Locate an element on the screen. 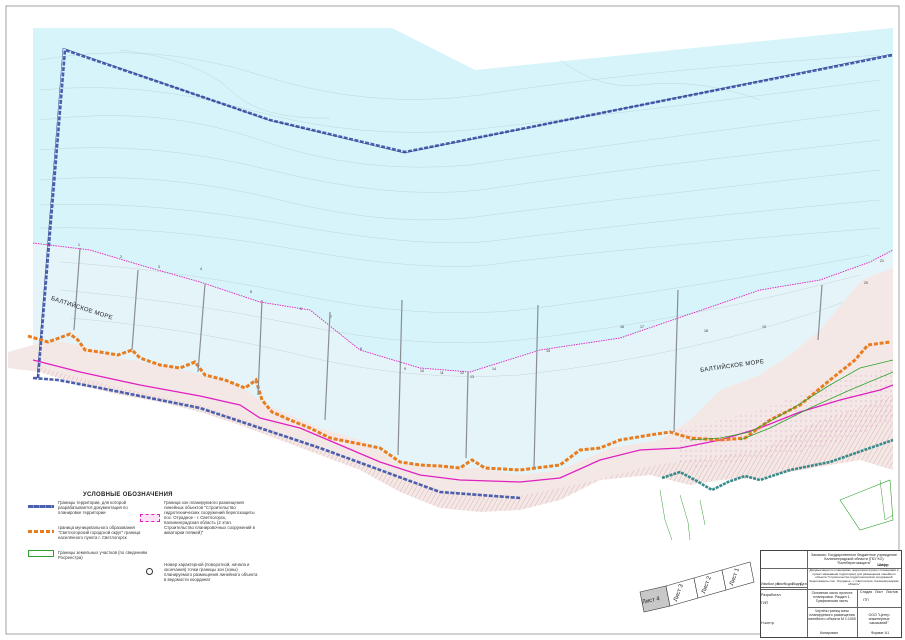  stamp-sheet-label: Лист is located at coordinates (879, 592).